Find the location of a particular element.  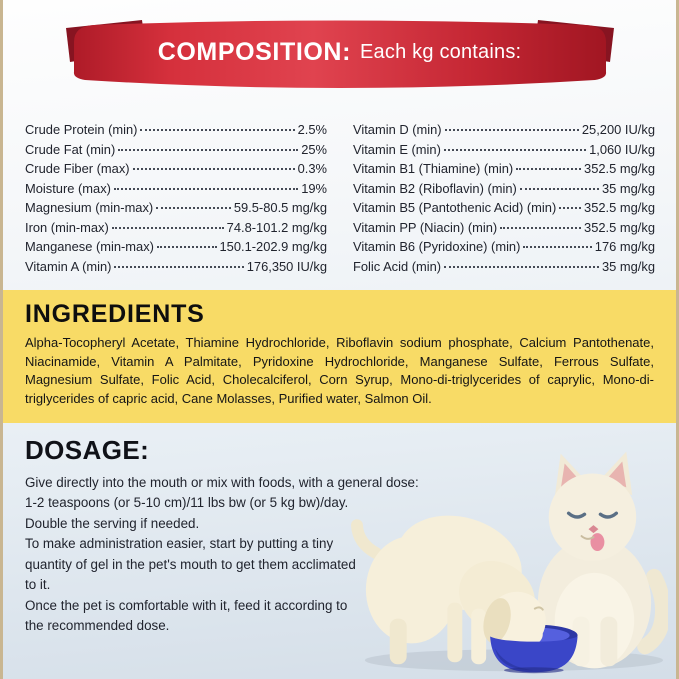

nutrient-name: Moisture (max) is located at coordinates (68, 188).